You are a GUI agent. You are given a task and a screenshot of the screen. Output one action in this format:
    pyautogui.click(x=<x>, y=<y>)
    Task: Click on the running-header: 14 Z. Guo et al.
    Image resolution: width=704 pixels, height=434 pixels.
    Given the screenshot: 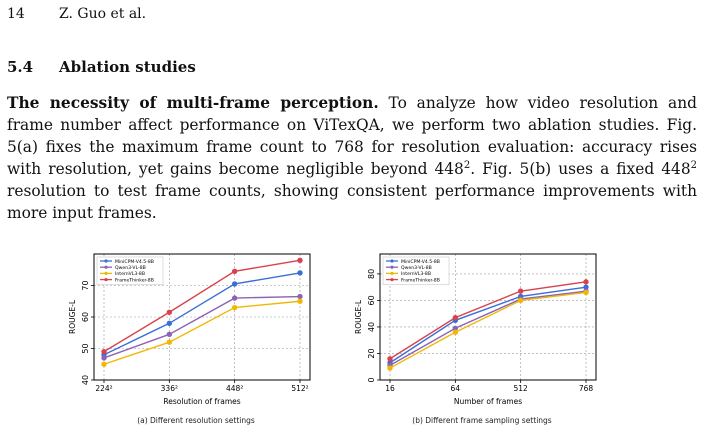 What is the action you would take?
    pyautogui.click(x=76, y=14)
    